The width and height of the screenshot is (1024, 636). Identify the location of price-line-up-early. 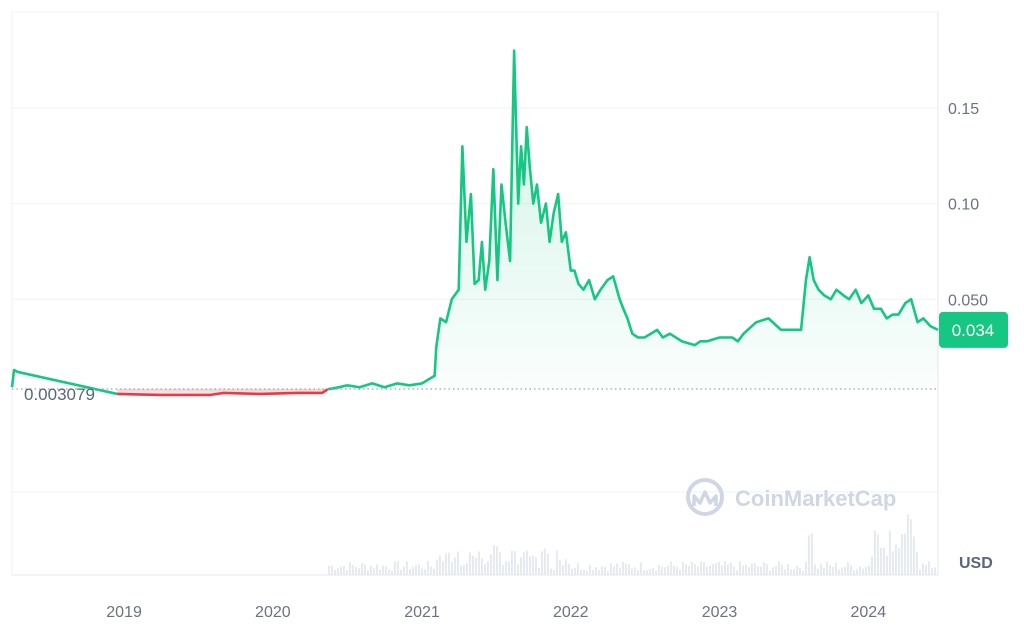
(64, 382).